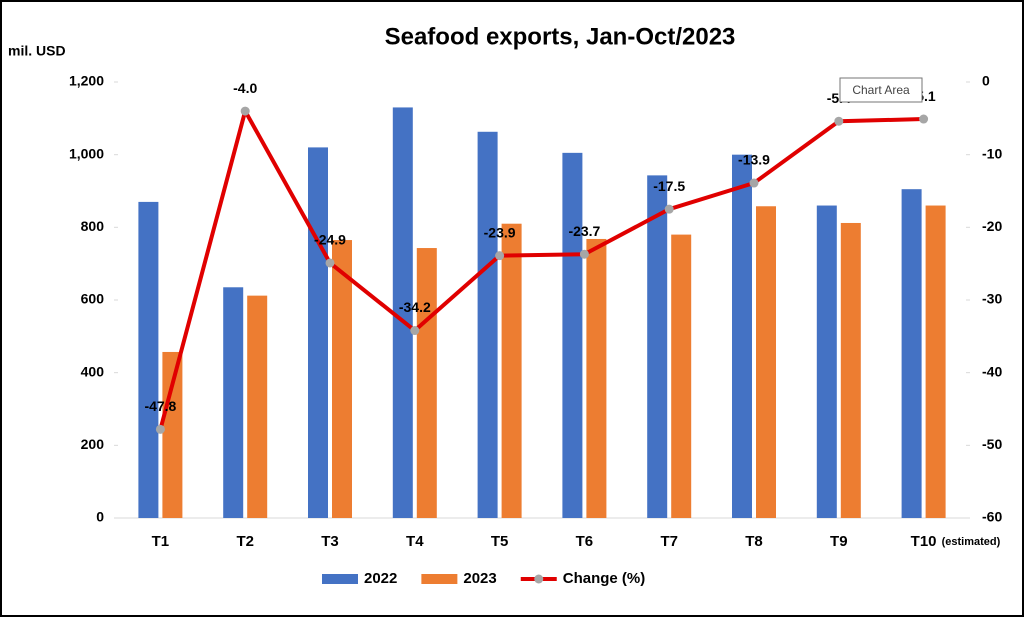 This screenshot has height=617, width=1024. What do you see at coordinates (37, 51) in the screenshot?
I see `y-axis-label: mil. USD` at bounding box center [37, 51].